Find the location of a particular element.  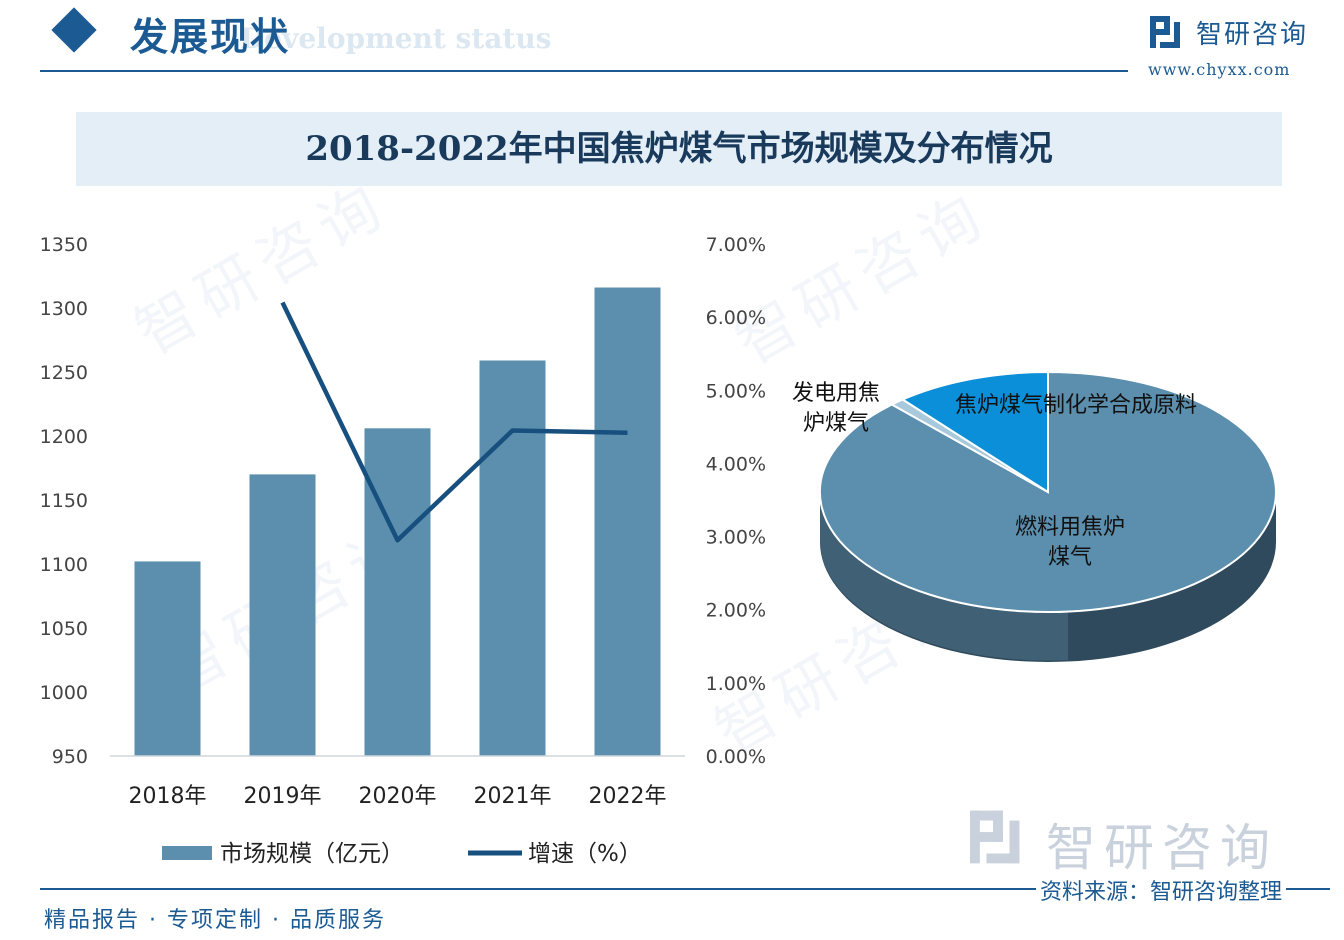

header-divider is located at coordinates (584, 71).